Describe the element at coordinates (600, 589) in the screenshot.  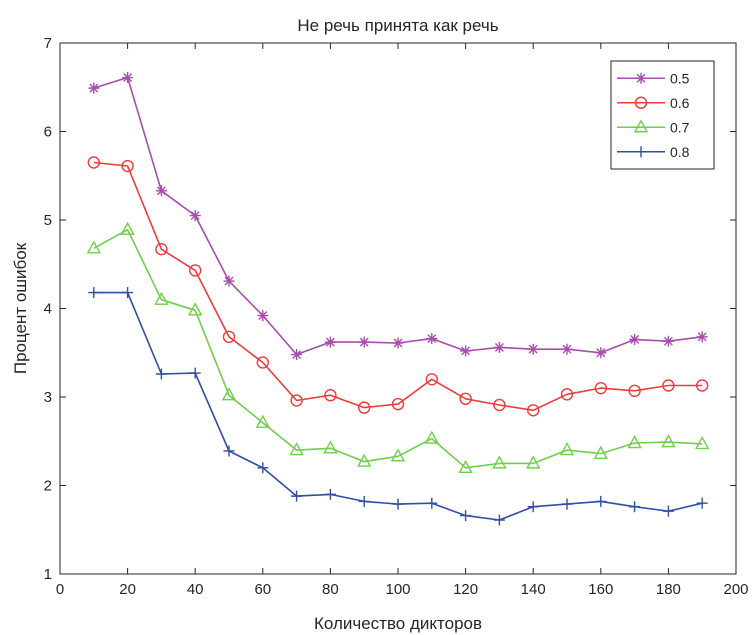
I see `x-tick-label: 160` at that location.